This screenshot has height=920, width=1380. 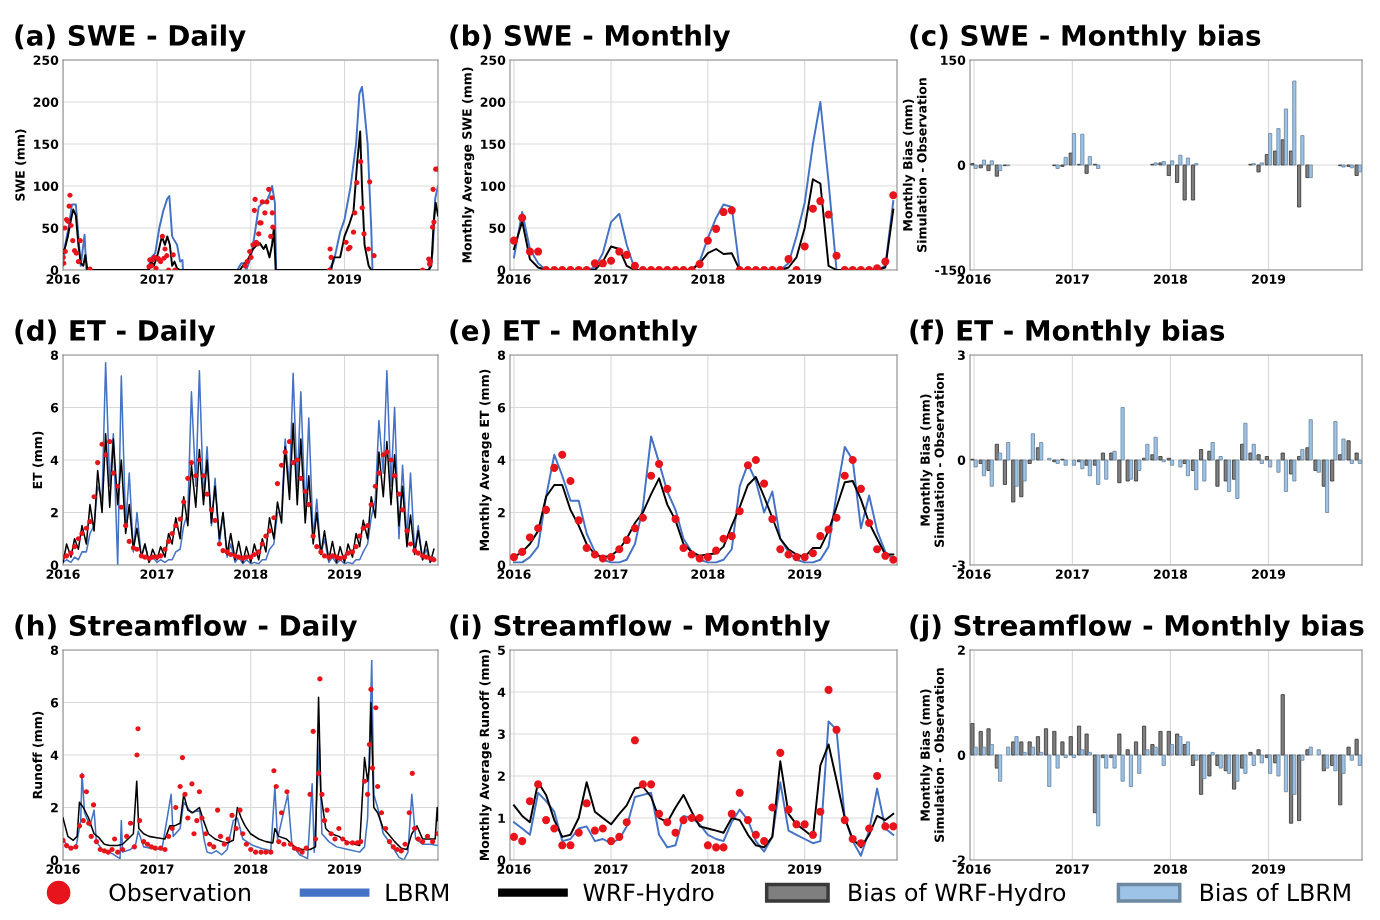 What do you see at coordinates (54, 702) in the screenshot?
I see `y-tick-label: 6` at bounding box center [54, 702].